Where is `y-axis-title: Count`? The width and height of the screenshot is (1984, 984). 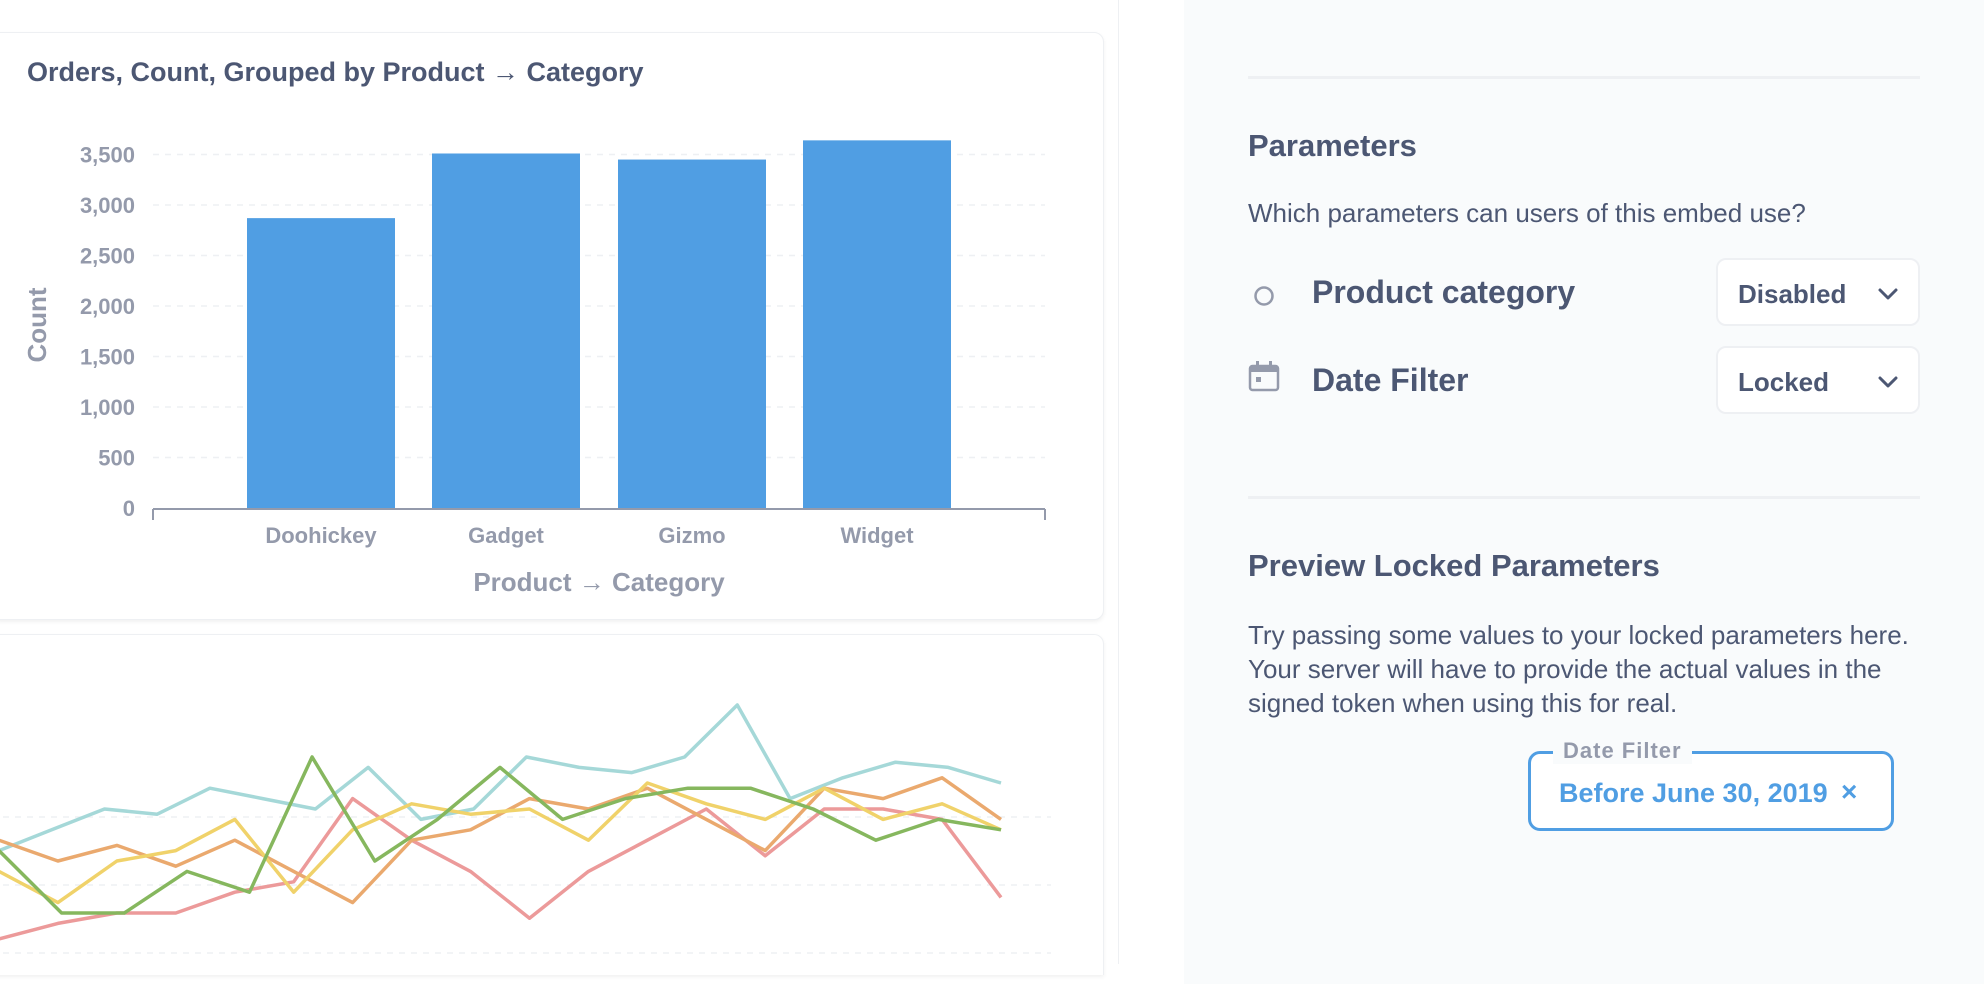 y-axis-title: Count is located at coordinates (37, 324).